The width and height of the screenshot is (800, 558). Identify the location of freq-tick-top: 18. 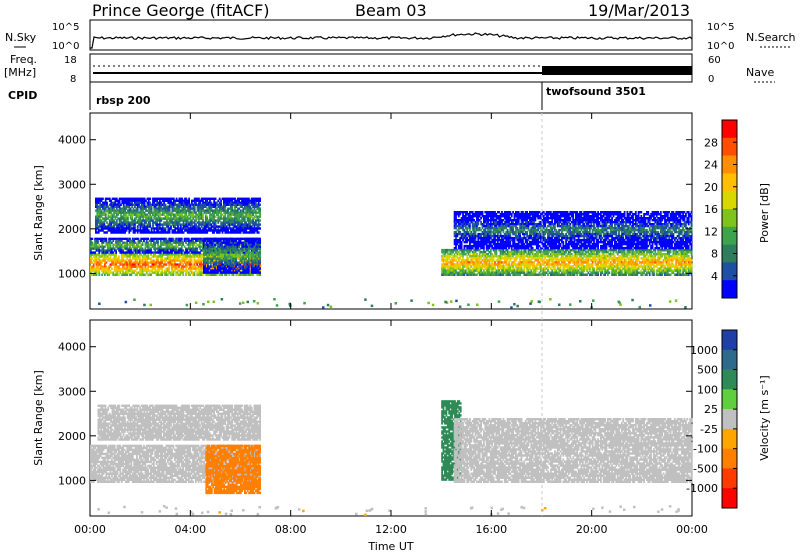
(70, 60).